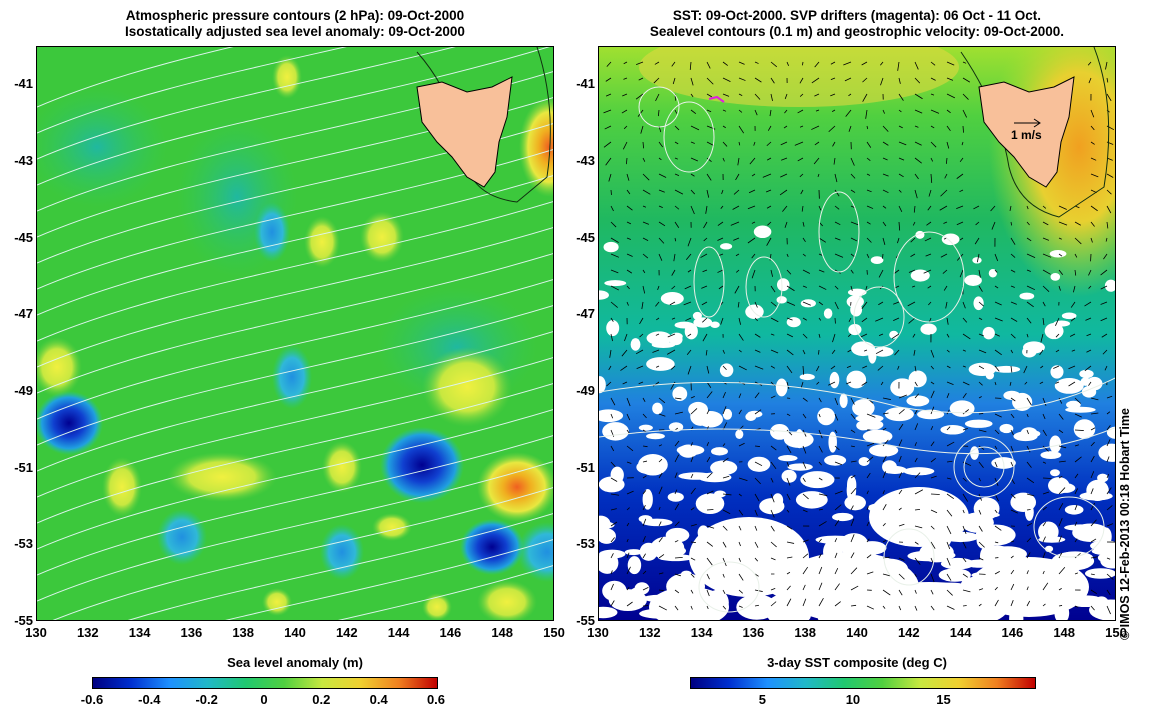 The width and height of the screenshot is (1150, 710). Describe the element at coordinates (23, 84) in the screenshot. I see `y-tick-label: -41` at that location.